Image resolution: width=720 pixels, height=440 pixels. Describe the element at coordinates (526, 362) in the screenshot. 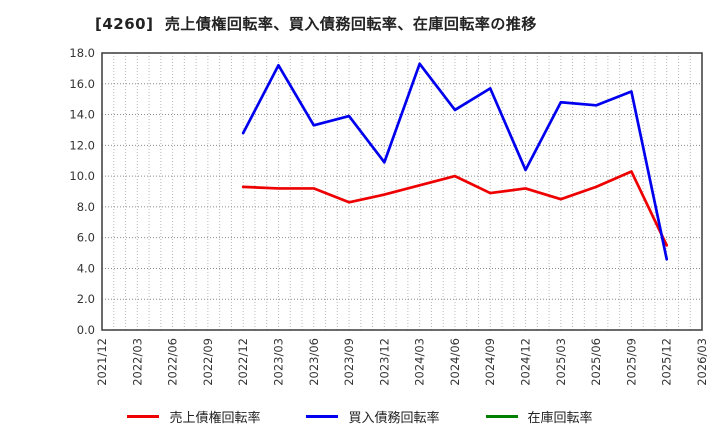

I see `x-tick-label: 2024/12` at that location.